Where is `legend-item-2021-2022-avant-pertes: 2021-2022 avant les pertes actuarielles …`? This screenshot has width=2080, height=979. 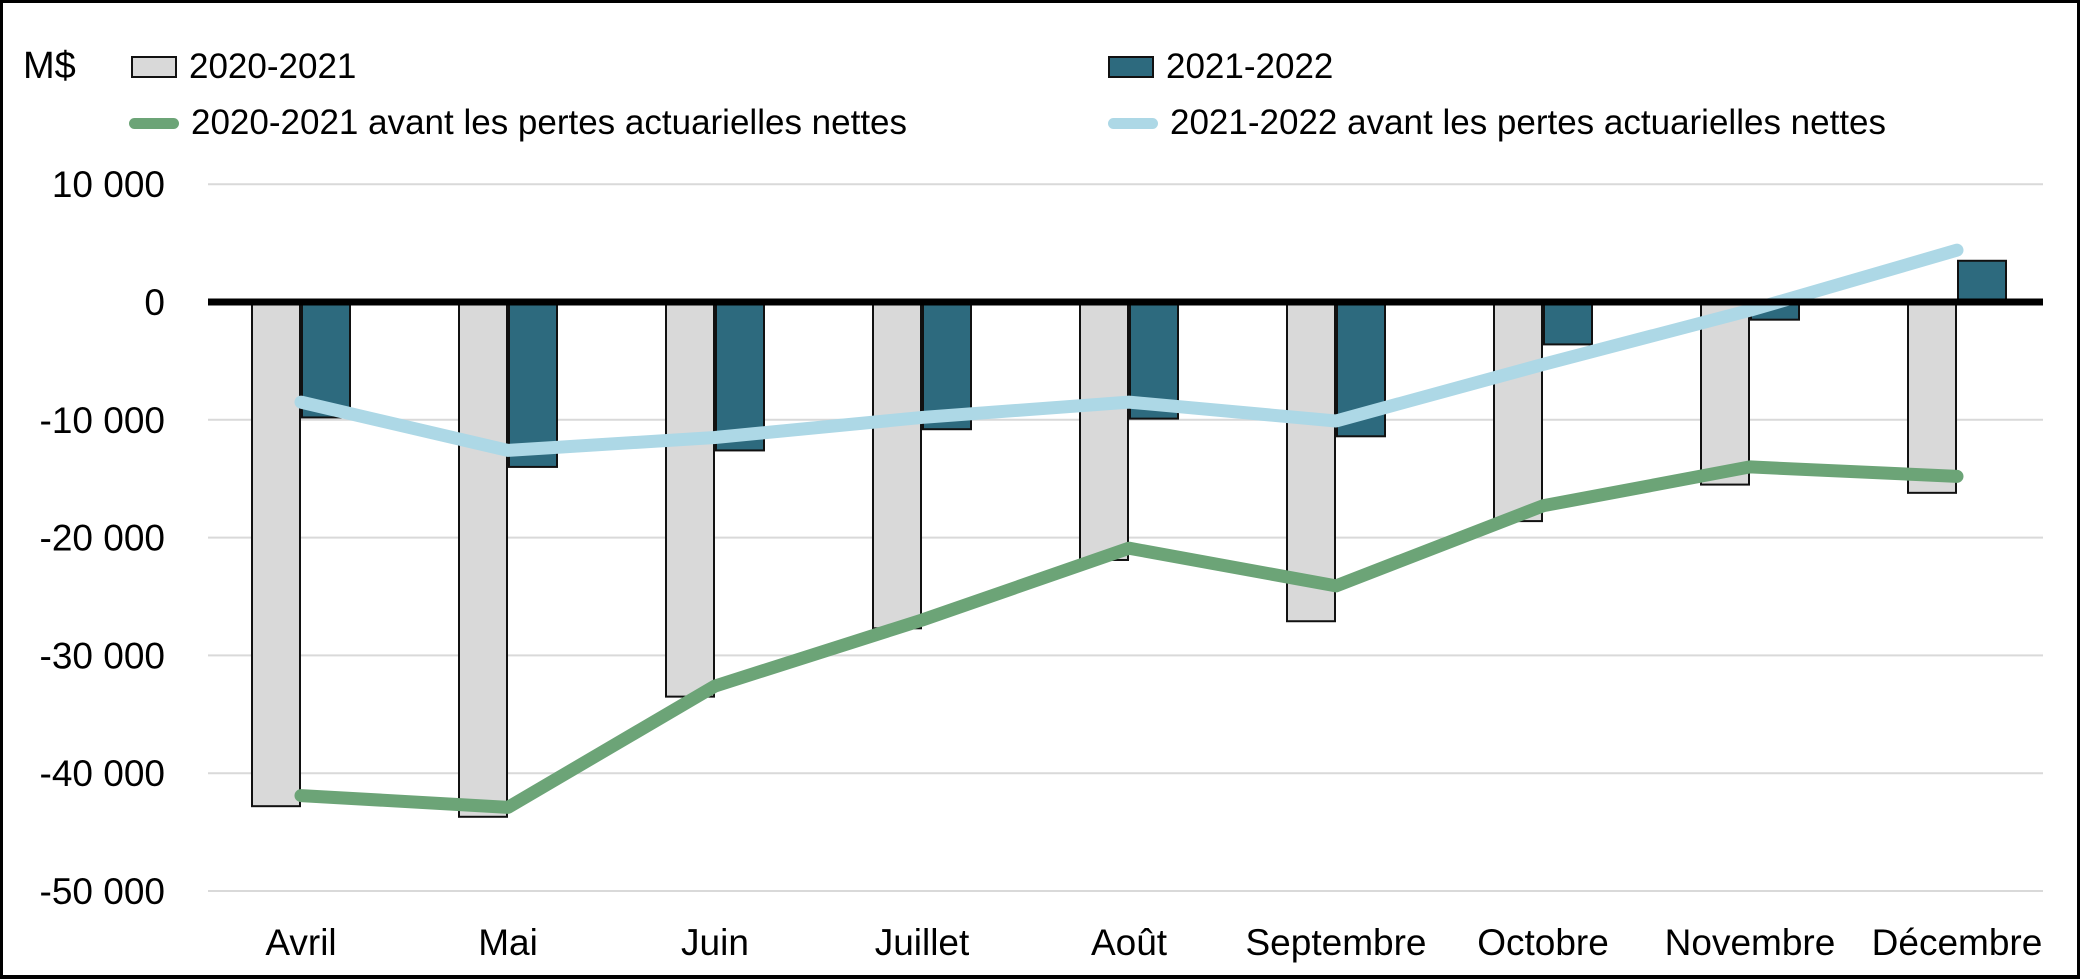
legend-item-2021-2022-avant-pertes: 2021-2022 avant les pertes actuarielles … is located at coordinates (1497, 123).